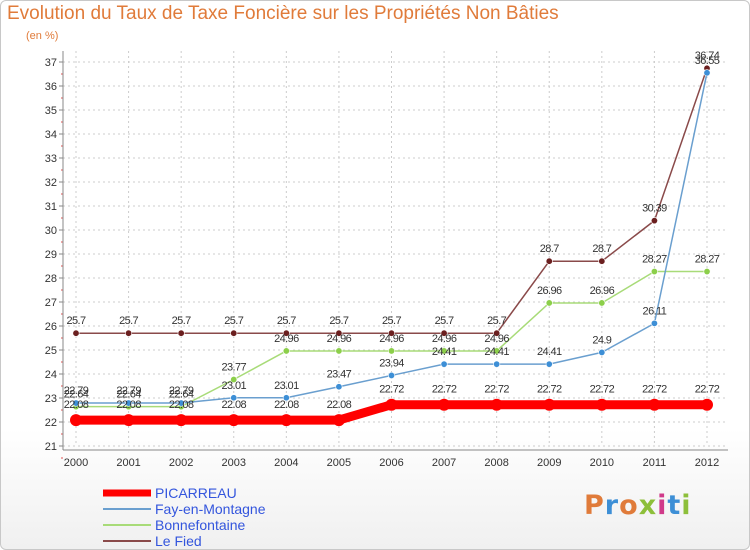 The height and width of the screenshot is (550, 750). I want to click on data-label: 30.39, so click(654, 209).